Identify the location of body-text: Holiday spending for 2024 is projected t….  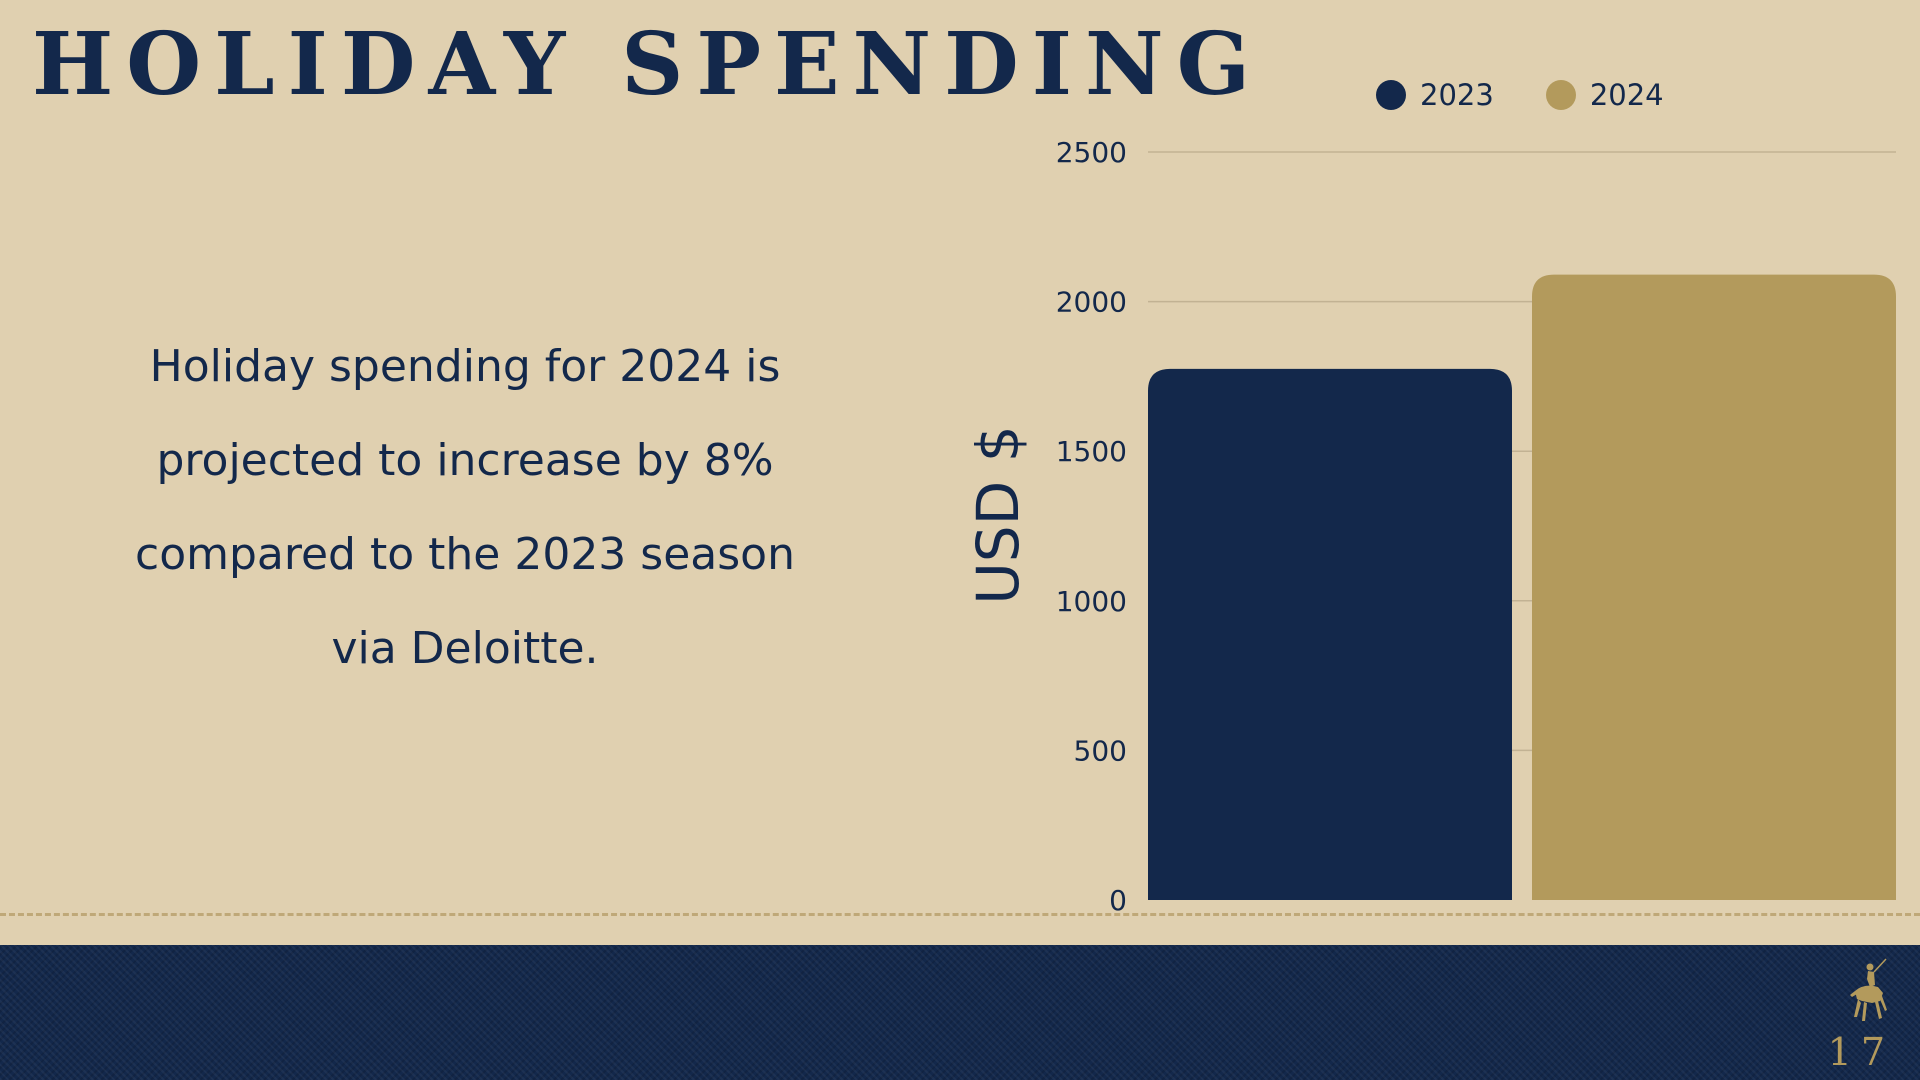
(465, 507).